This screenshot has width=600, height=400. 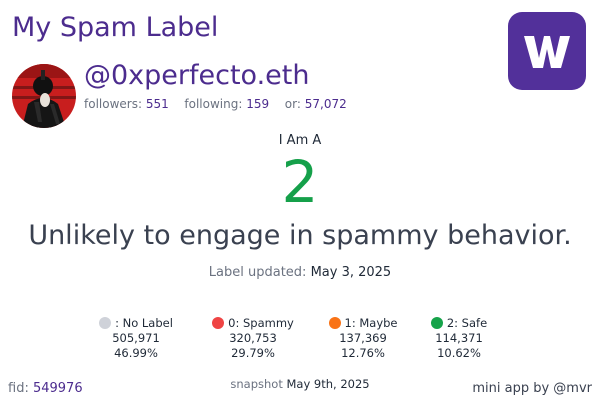 What do you see at coordinates (113, 104) in the screenshot?
I see `followers-label: followers:` at bounding box center [113, 104].